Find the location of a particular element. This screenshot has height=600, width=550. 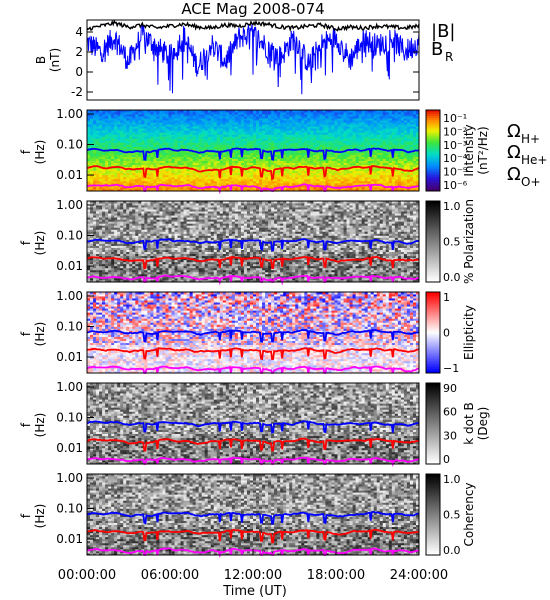

x-axis: 00:00:00 06:00:00 12:00:00 18:00:00 24:00:00 is located at coordinates (253, 566).